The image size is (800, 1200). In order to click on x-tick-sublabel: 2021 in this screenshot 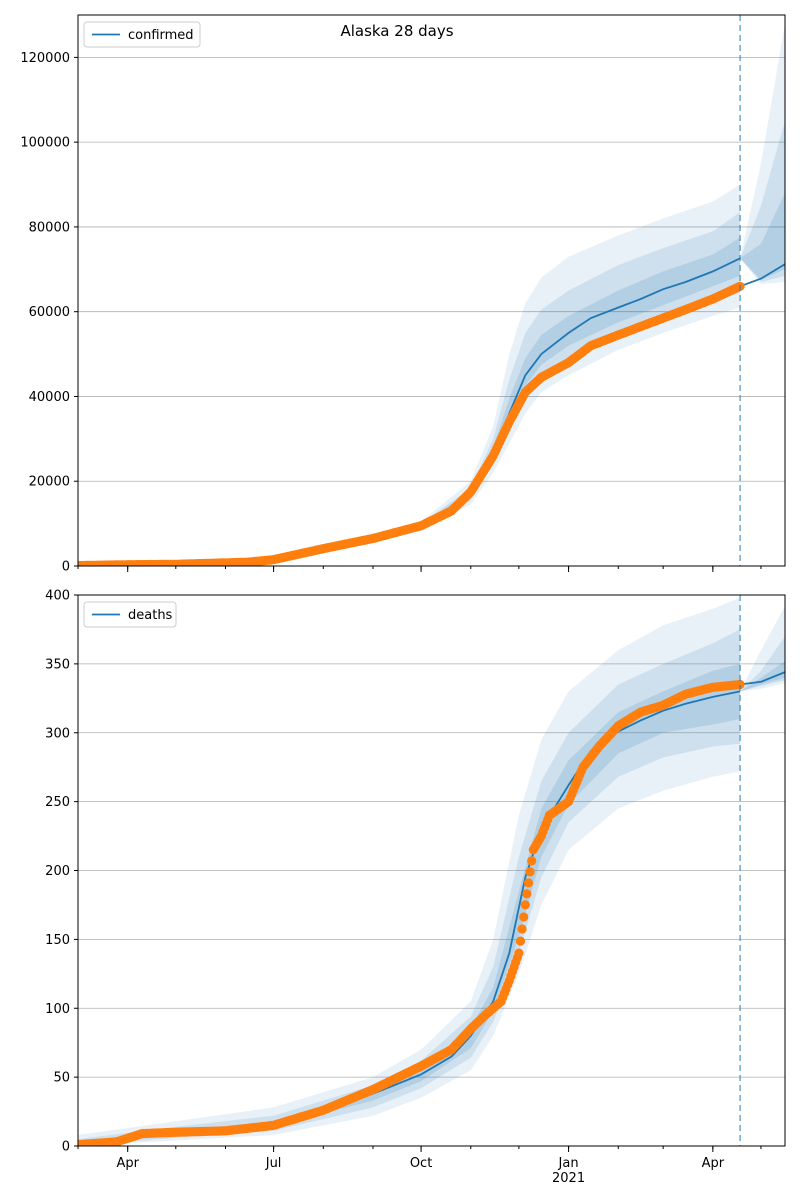, I will do `click(568, 1178)`.